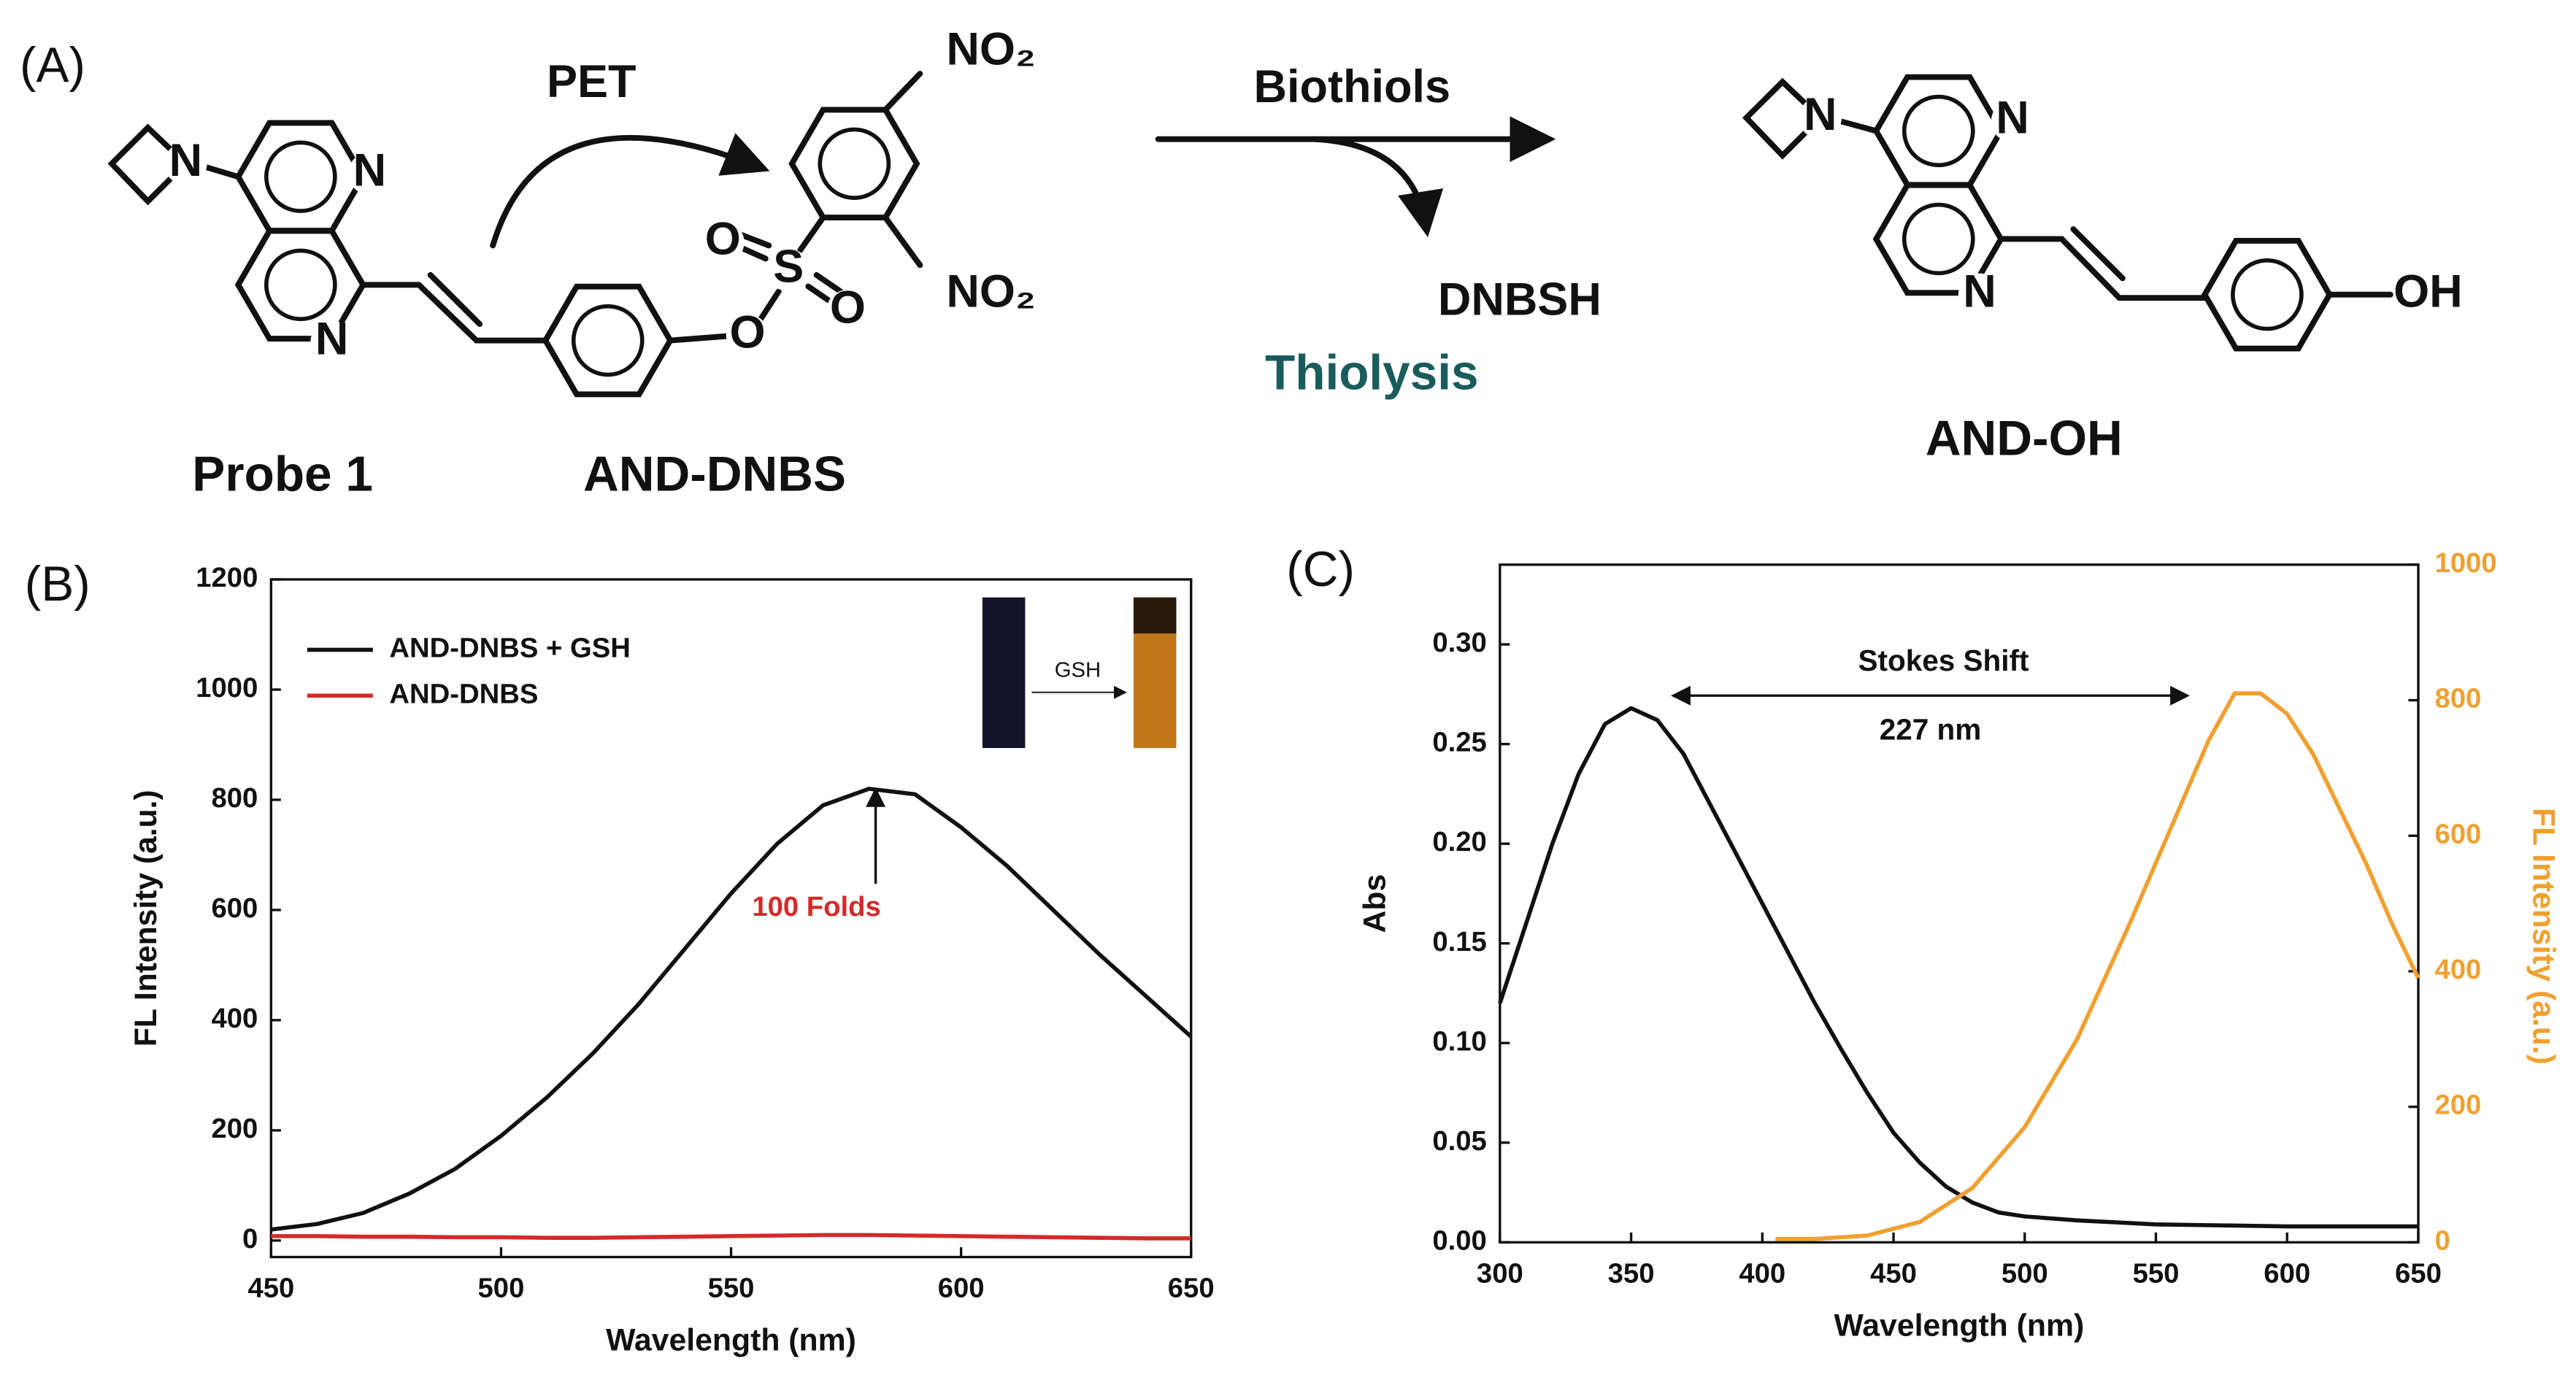 The image size is (2576, 1388). Describe the element at coordinates (1459, 1241) in the screenshot. I see `y-tick-label: 0.00` at that location.